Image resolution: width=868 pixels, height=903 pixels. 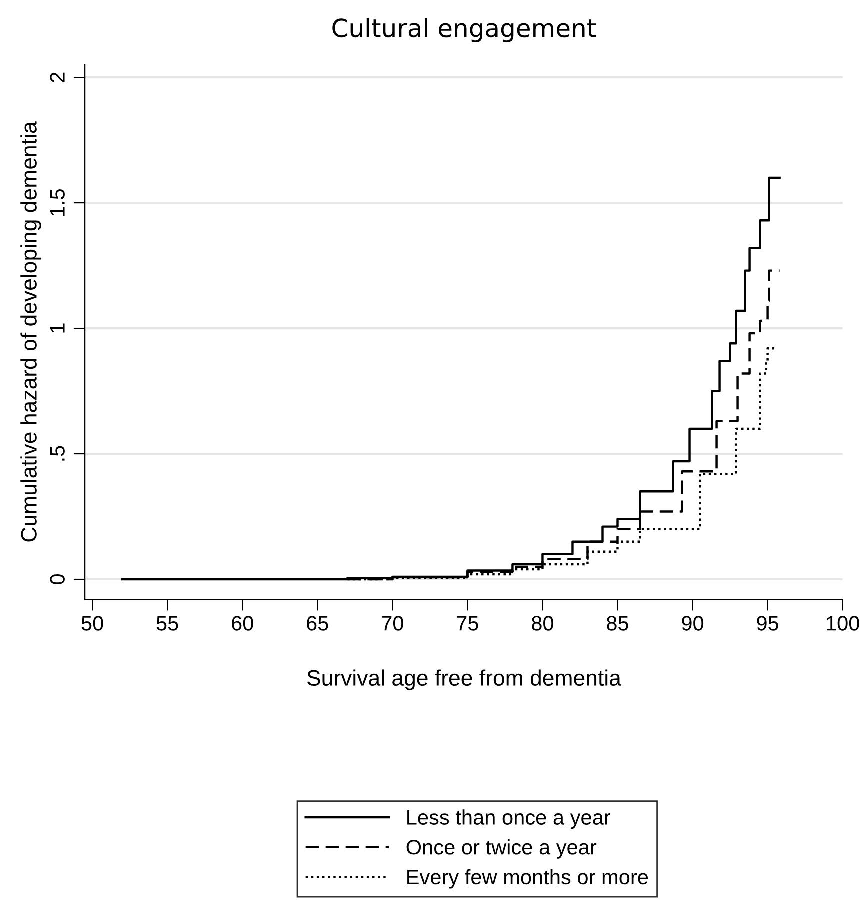 What do you see at coordinates (543, 623) in the screenshot?
I see `x-tick-label: 80` at bounding box center [543, 623].